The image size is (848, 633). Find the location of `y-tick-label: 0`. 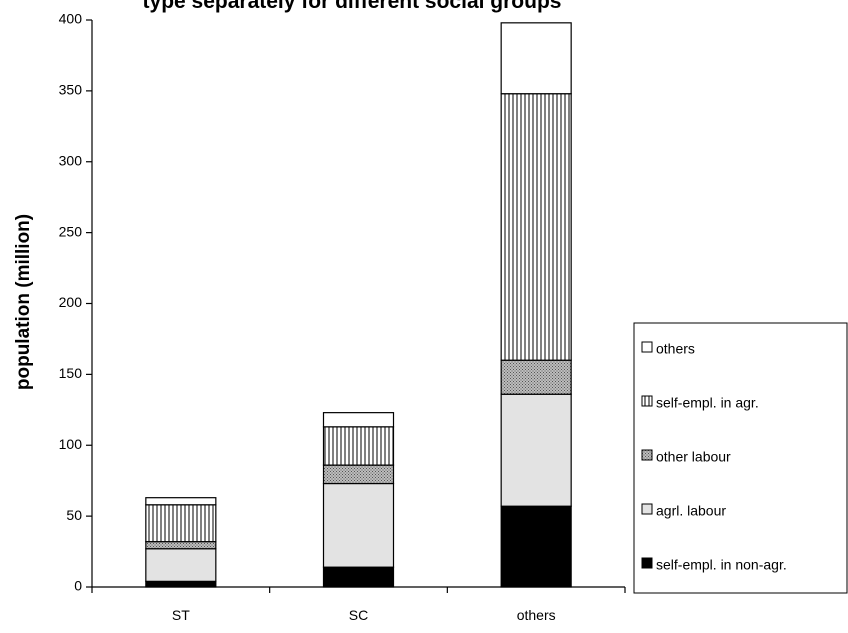

y-tick-label: 0 is located at coordinates (78, 586).